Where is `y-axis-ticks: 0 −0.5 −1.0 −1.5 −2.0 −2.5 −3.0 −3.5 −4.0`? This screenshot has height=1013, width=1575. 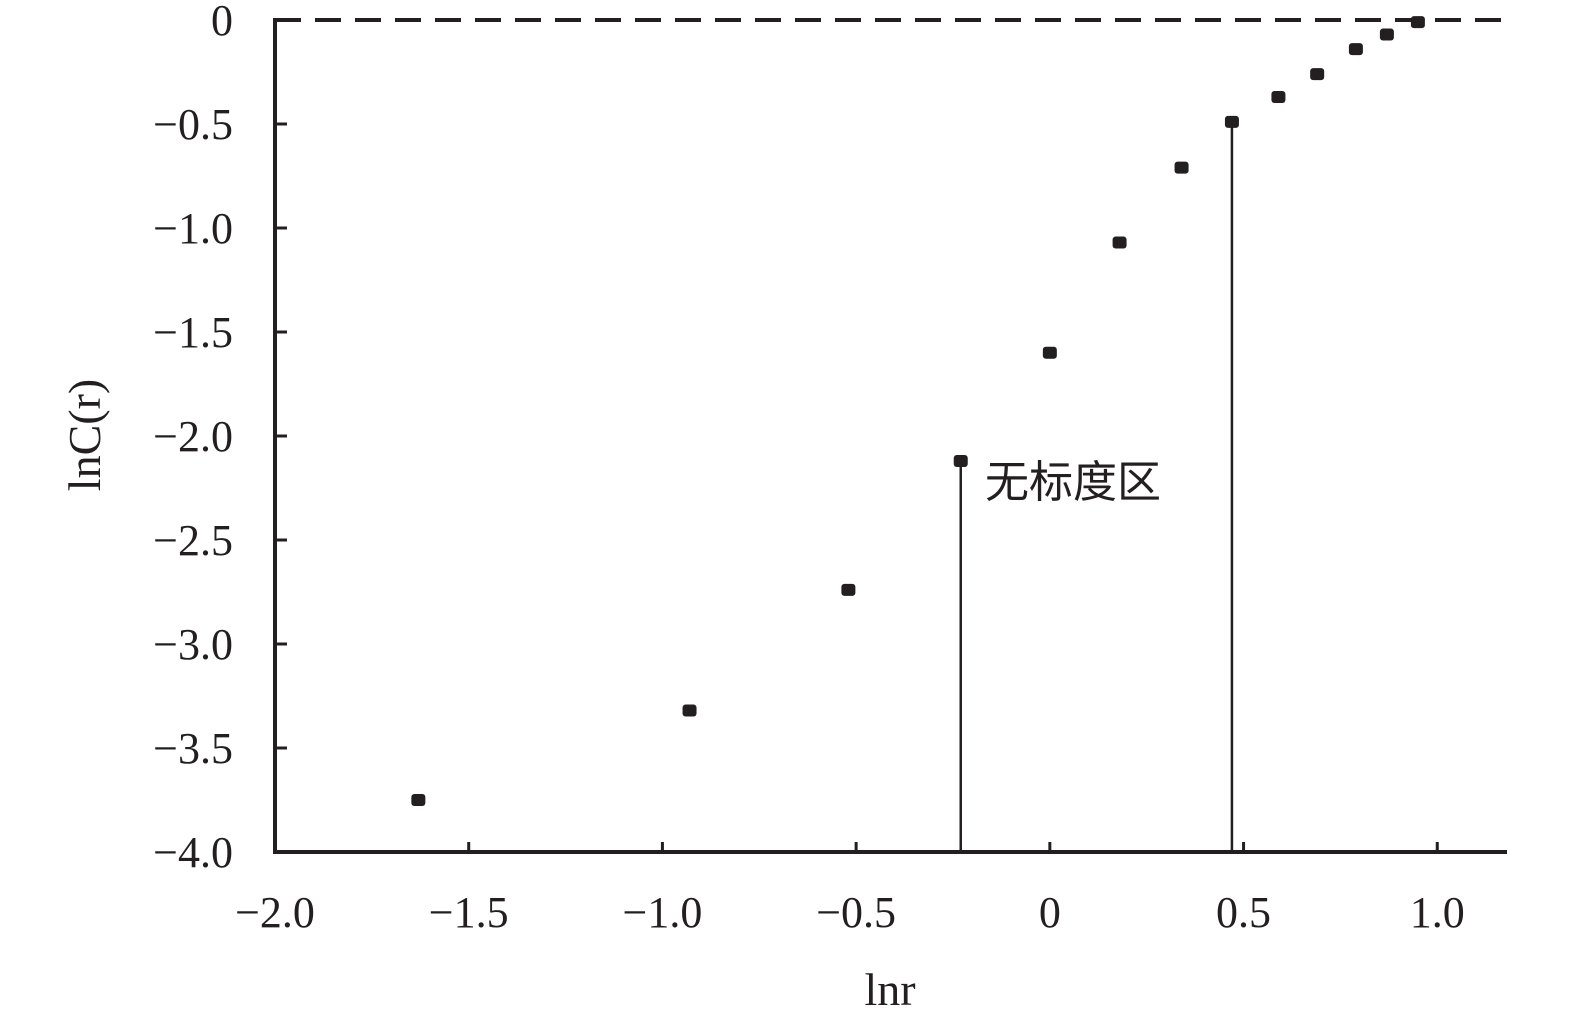 y-axis-ticks: 0 −0.5 −1.0 −1.5 −2.0 −2.5 −3.0 −3.5 −4.0 is located at coordinates (220, 438).